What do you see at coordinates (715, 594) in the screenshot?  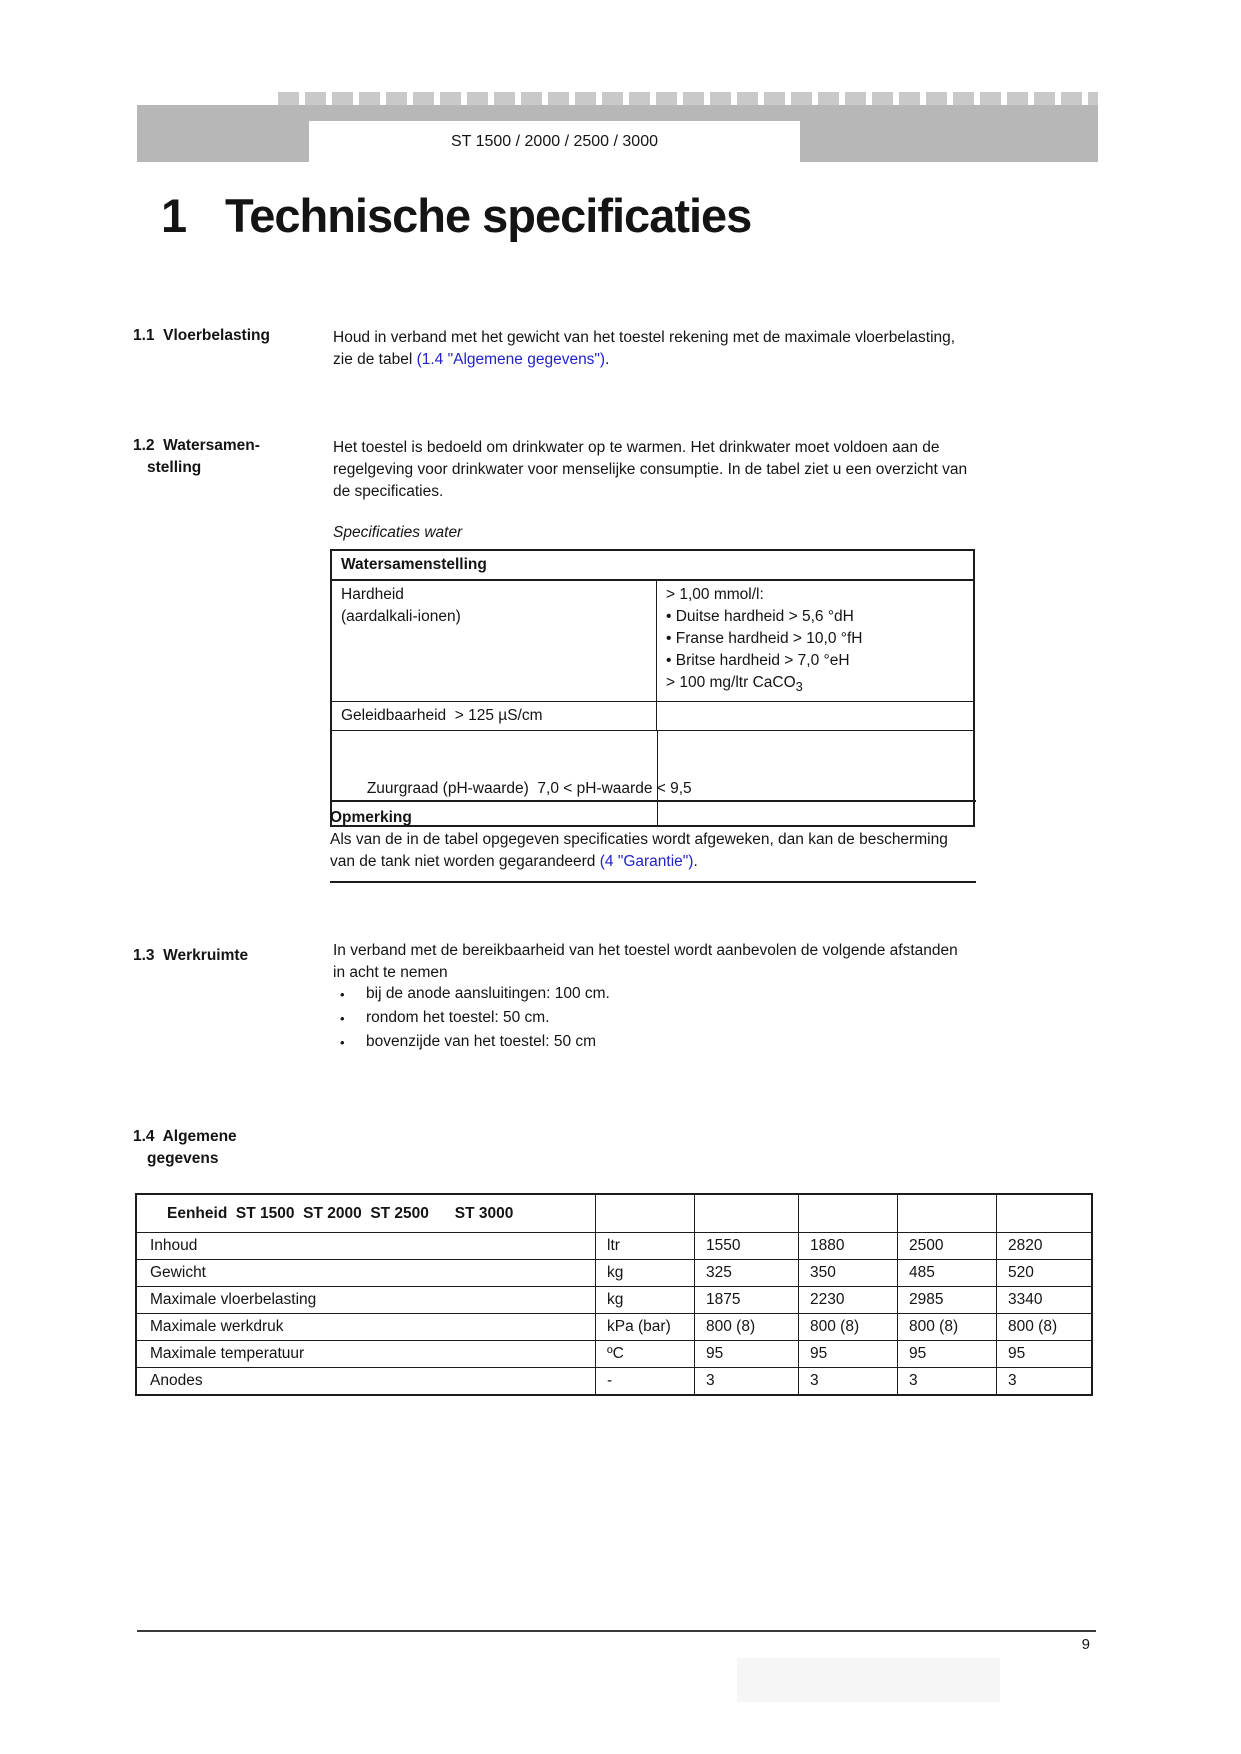 I see `hardheid-value-line: > 1,00 mmol/l:` at bounding box center [715, 594].